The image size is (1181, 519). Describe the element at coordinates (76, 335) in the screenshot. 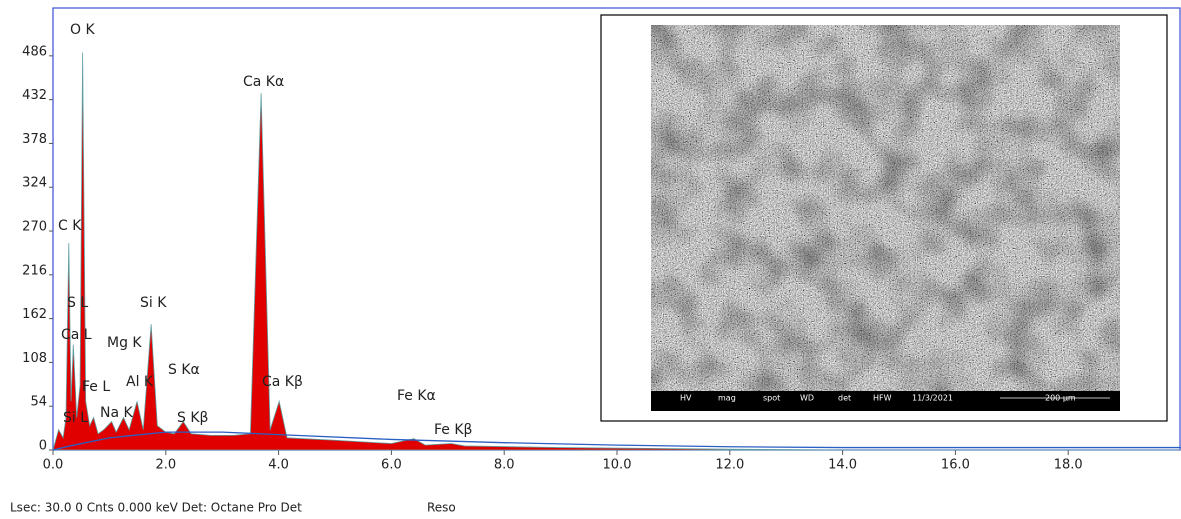

I see `peak-label: Ca L` at that location.